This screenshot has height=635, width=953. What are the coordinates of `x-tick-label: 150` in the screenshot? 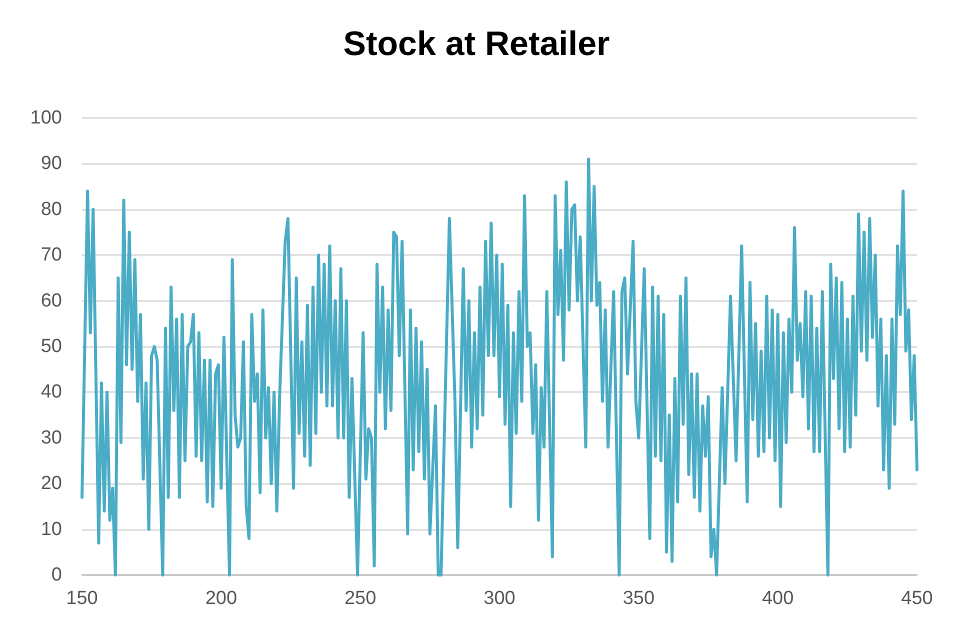 It's located at (82, 598).